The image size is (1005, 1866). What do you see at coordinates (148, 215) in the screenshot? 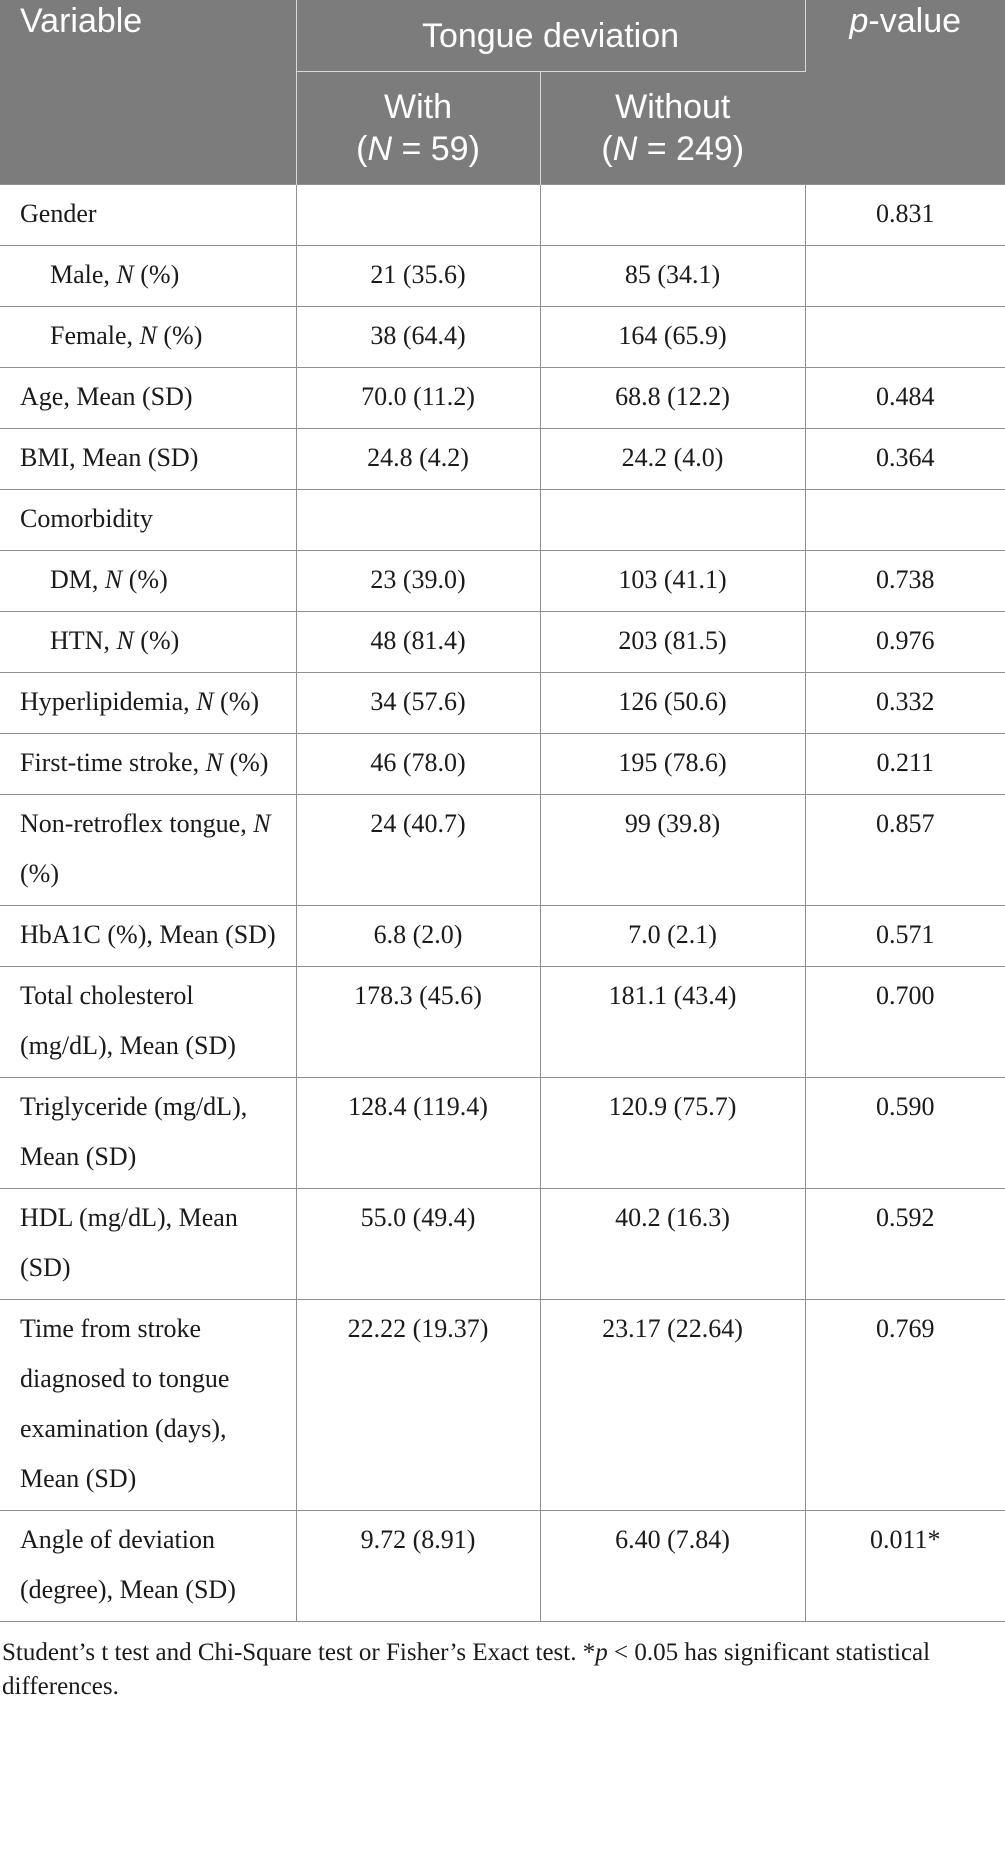
I see `row-label: Gender` at bounding box center [148, 215].